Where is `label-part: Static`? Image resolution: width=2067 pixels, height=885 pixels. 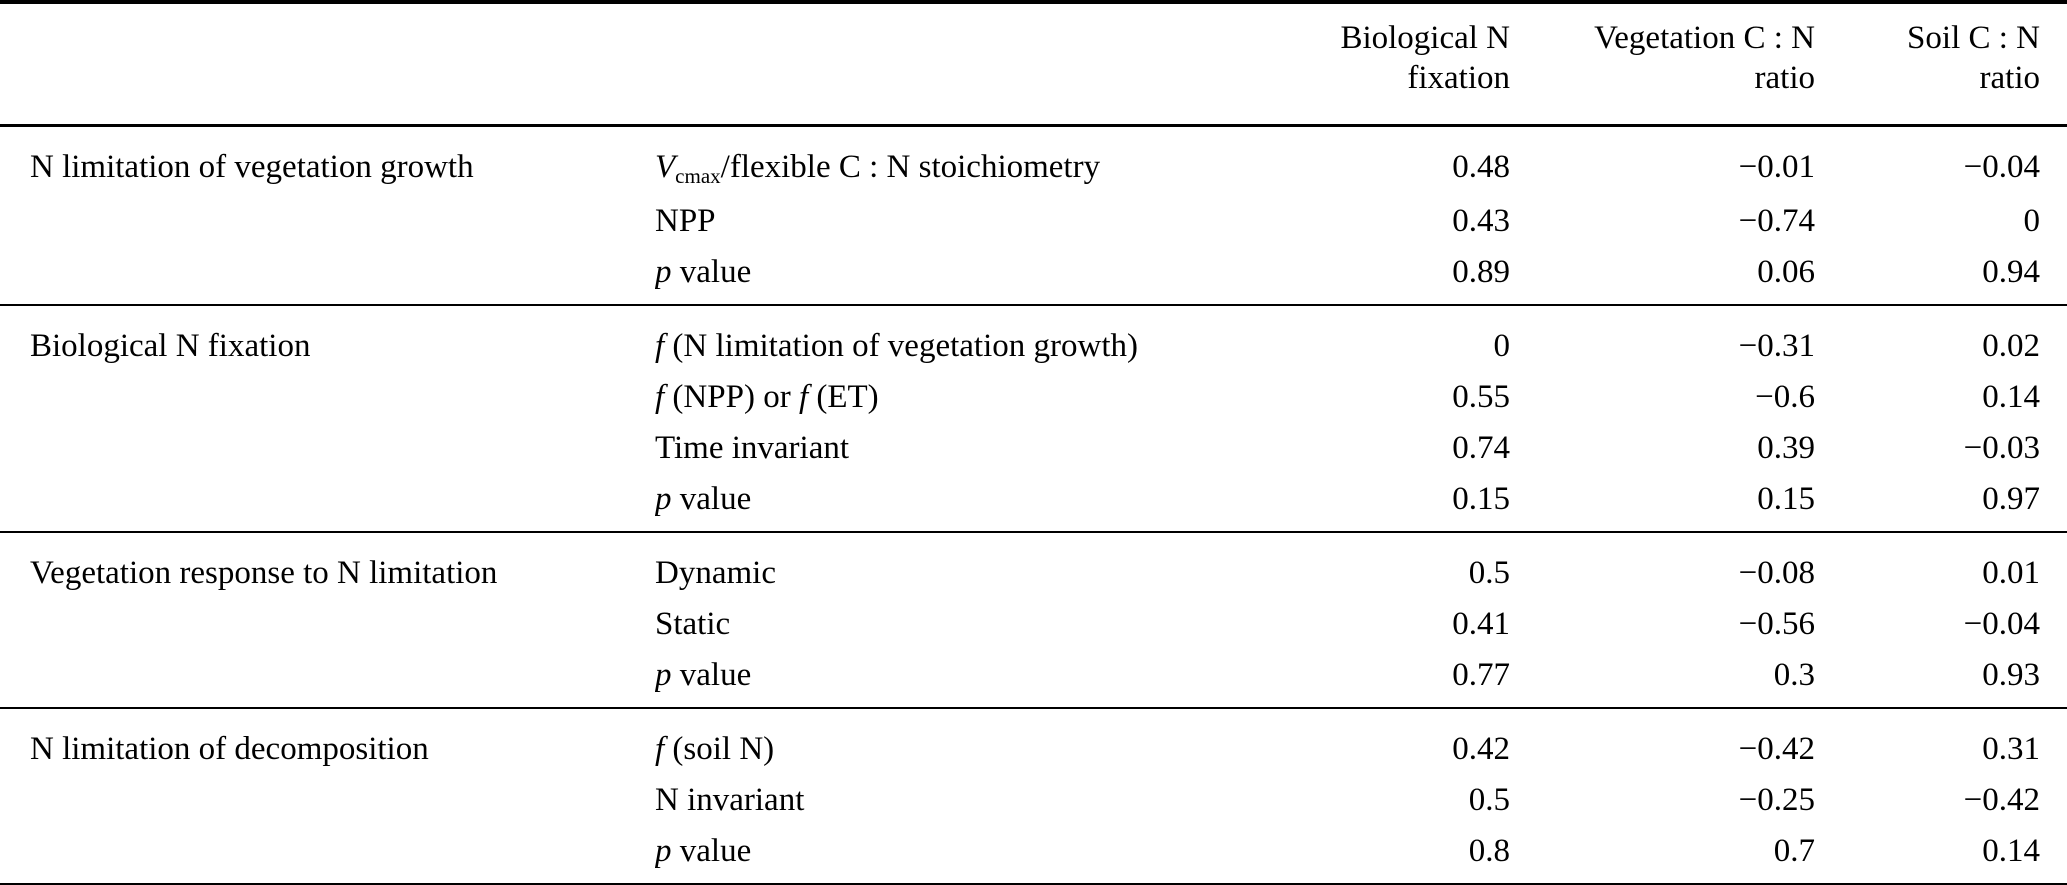
label-part: Static is located at coordinates (693, 624).